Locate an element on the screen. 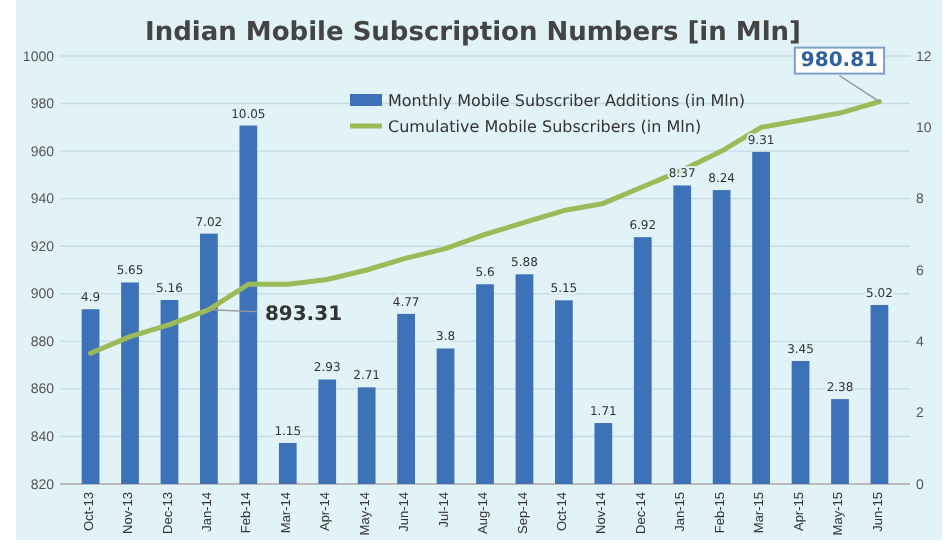  legend-label: Monthly Mobile Subscriber Additions (in Mln) is located at coordinates (567, 101).